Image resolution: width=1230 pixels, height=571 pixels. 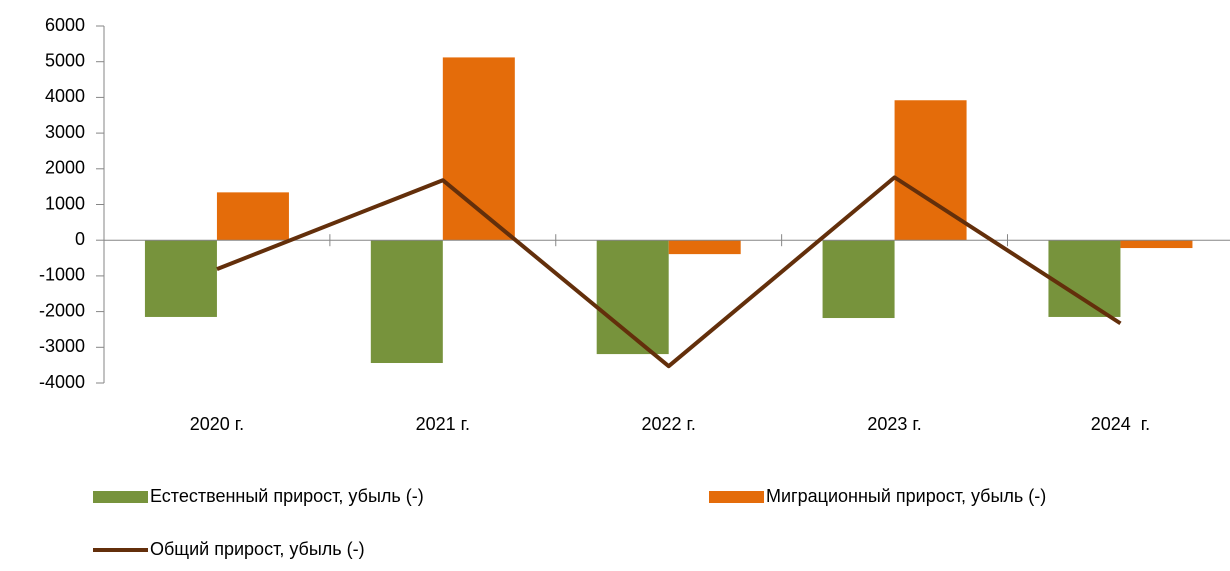 I want to click on y-tick-label: 3000, so click(x=65, y=132).